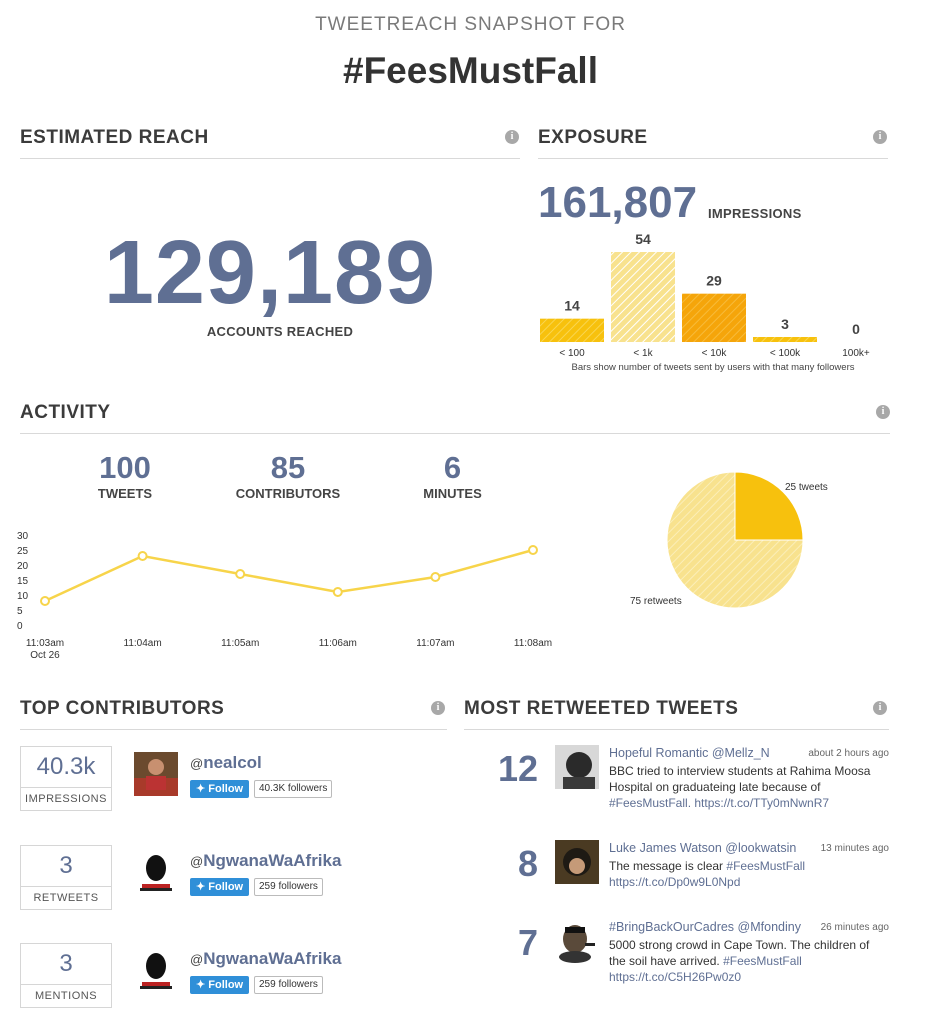  What do you see at coordinates (666, 866) in the screenshot?
I see `tweet-body: The message is clear` at bounding box center [666, 866].